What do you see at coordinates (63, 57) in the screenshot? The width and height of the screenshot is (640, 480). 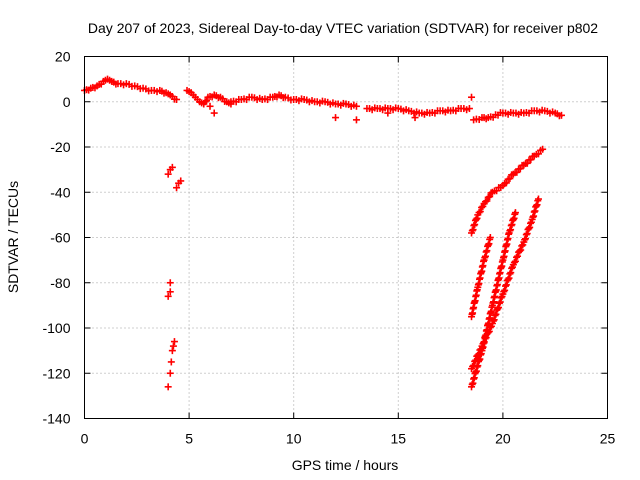 I see `y-tick-label: 20` at bounding box center [63, 57].